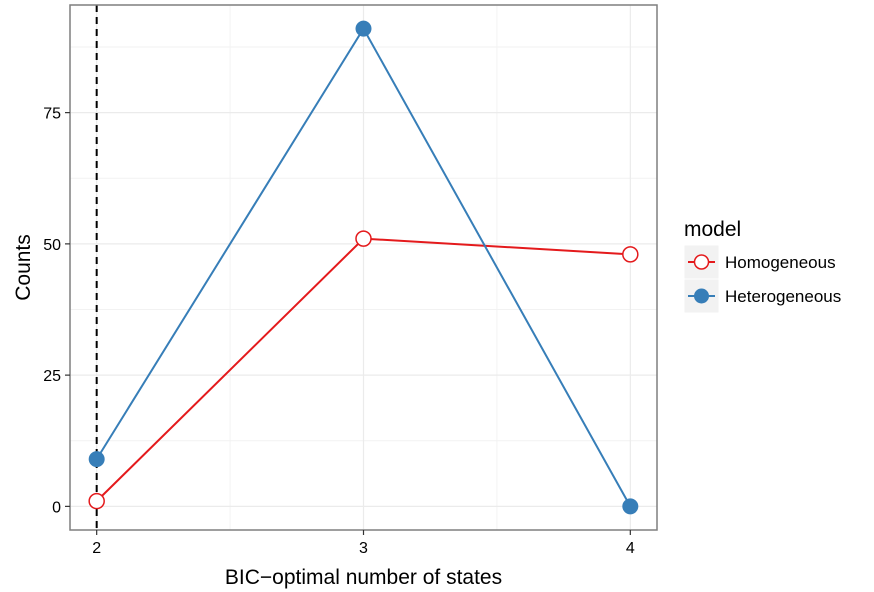 Image resolution: width=874 pixels, height=592 pixels. I want to click on x-tick-label: 4, so click(630, 548).